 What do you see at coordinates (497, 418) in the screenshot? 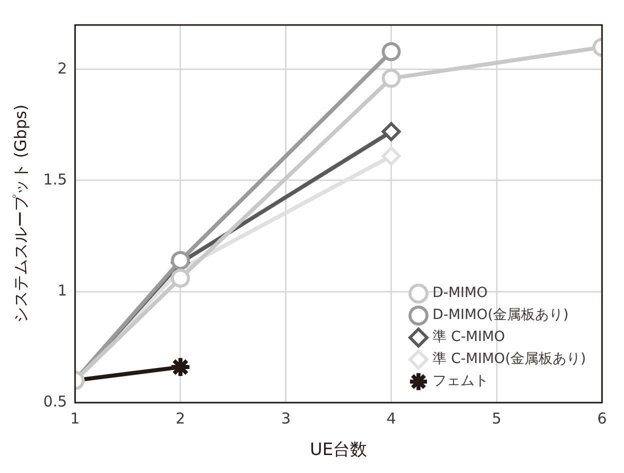
I see `x-tick-label: 5` at bounding box center [497, 418].